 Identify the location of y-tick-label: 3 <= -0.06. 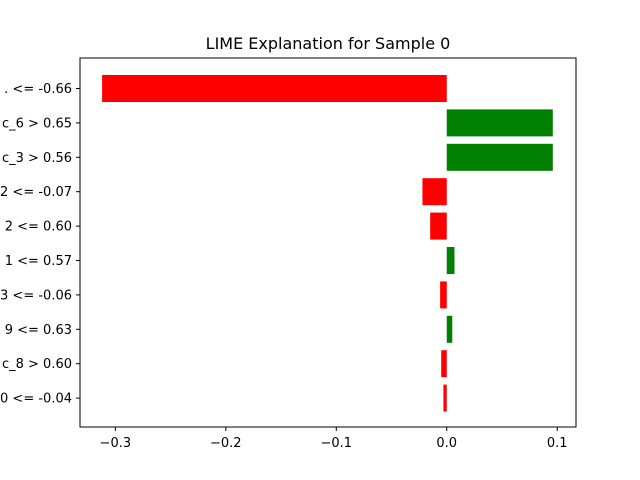
(36, 295).